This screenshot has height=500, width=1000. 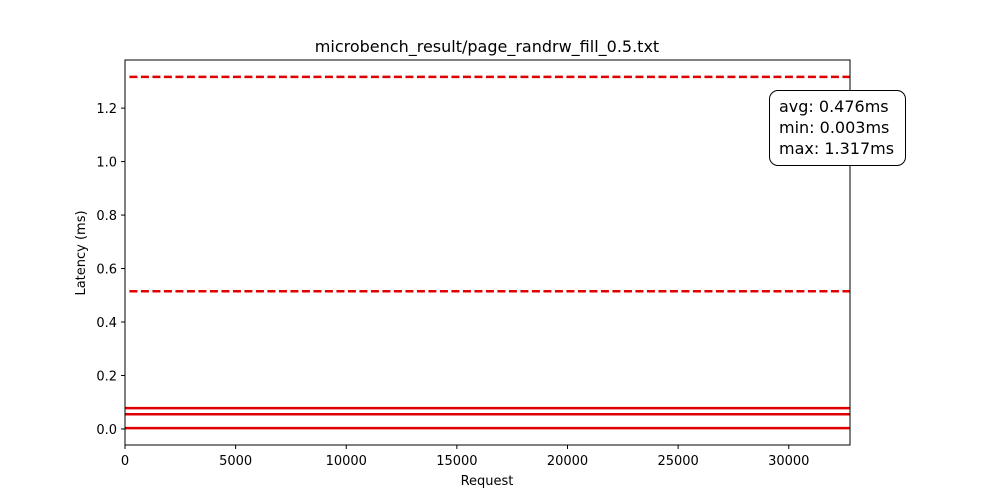 What do you see at coordinates (487, 481) in the screenshot?
I see `x-axis-title: Request` at bounding box center [487, 481].